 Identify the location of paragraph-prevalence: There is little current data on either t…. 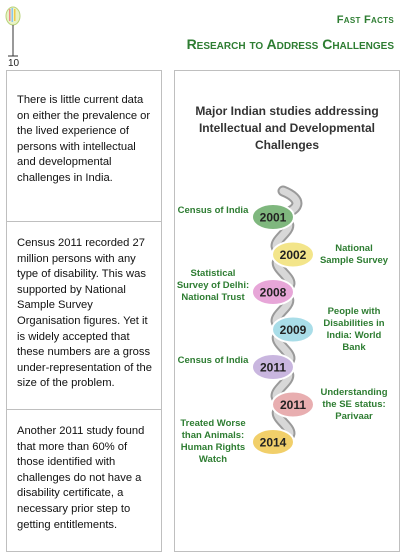
(84, 139).